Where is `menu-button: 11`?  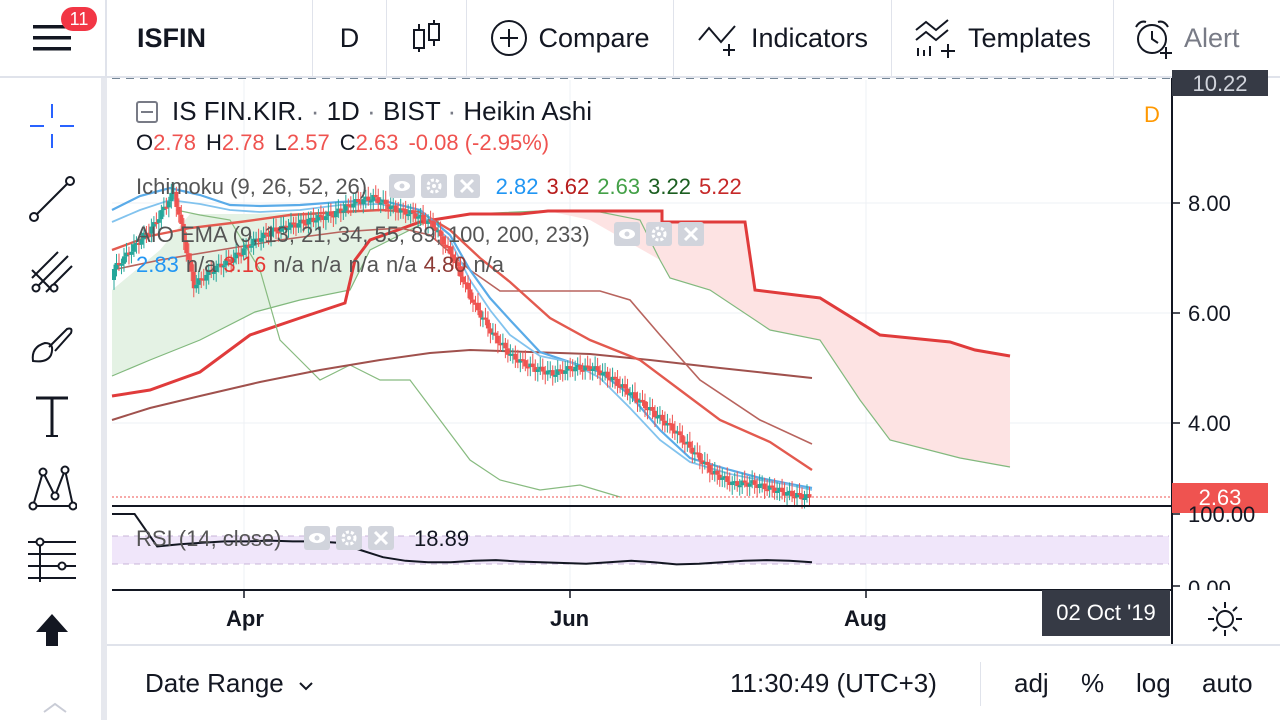
menu-button: 11 is located at coordinates (53, 38).